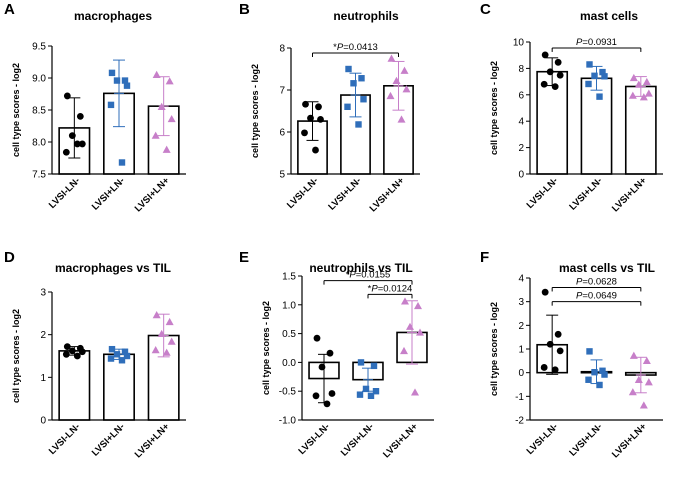 The height and width of the screenshot is (479, 699). I want to click on y-tick-label: 1.5, so click(289, 277).